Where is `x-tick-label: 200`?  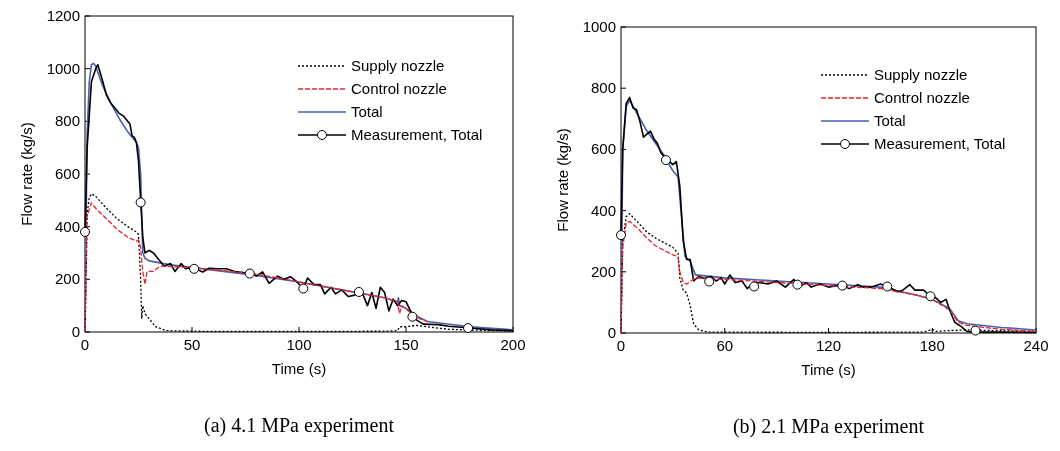 x-tick-label: 200 is located at coordinates (513, 344).